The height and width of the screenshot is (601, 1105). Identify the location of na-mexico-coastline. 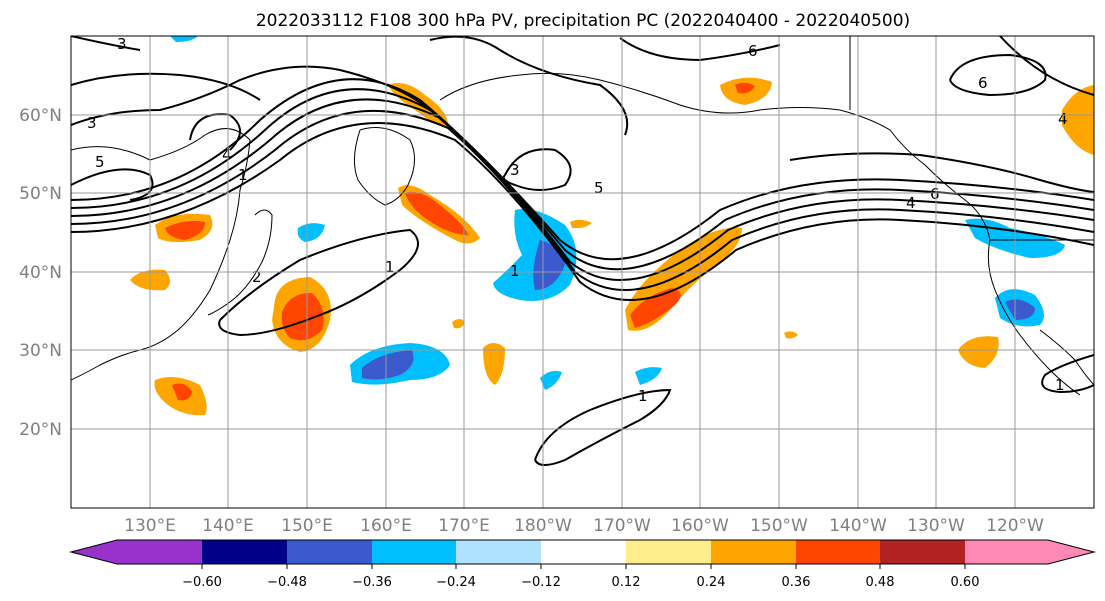
(1066, 357).